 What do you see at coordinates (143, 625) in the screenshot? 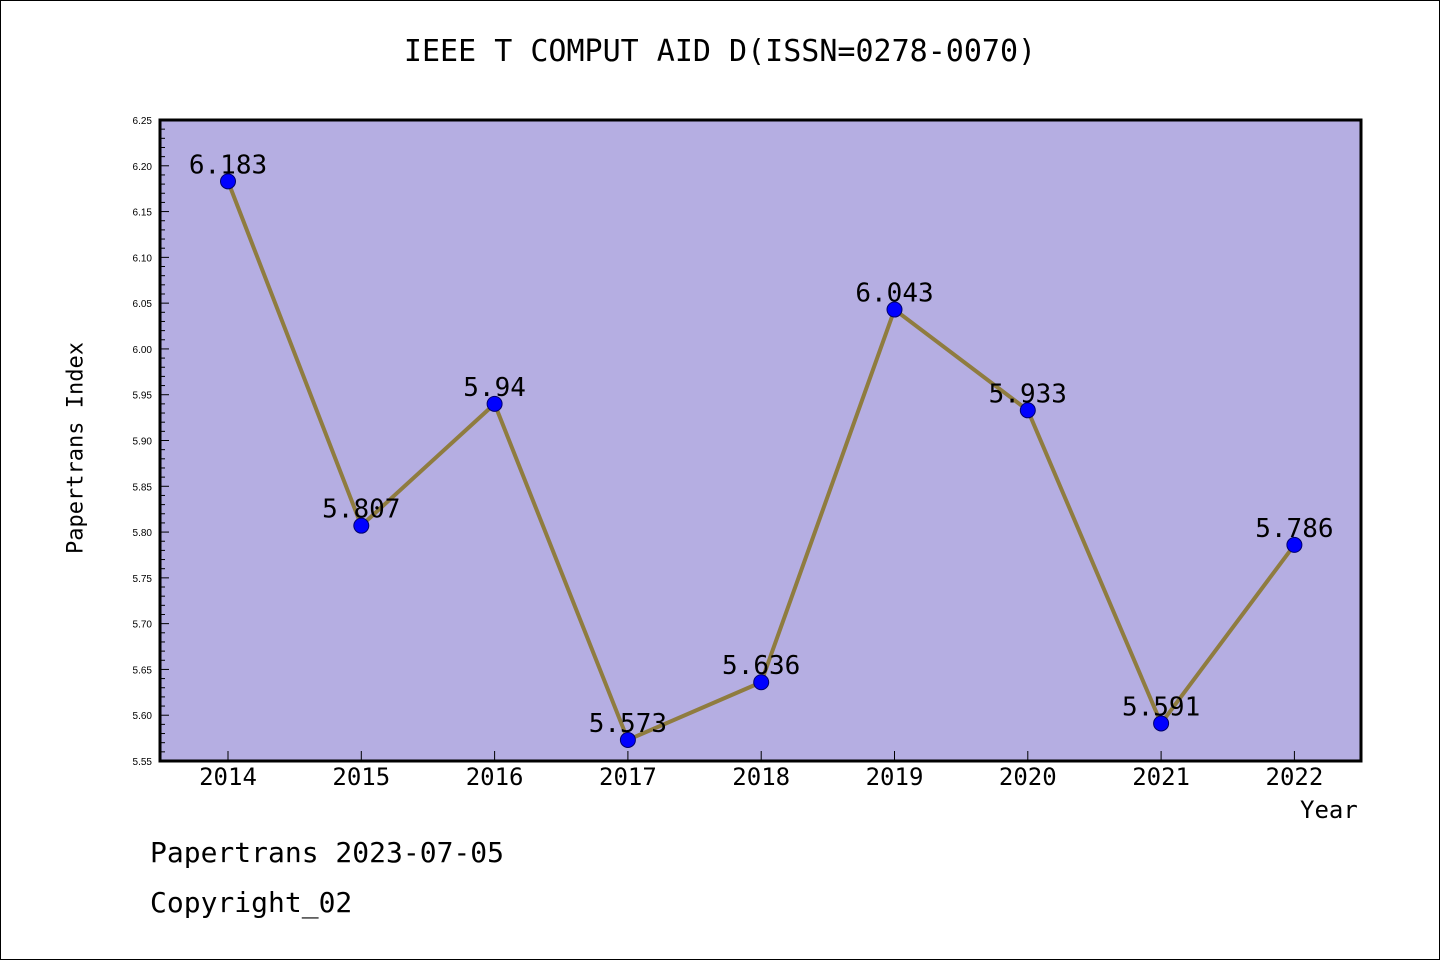
I see `y-tick-label: 5.70` at bounding box center [143, 625].